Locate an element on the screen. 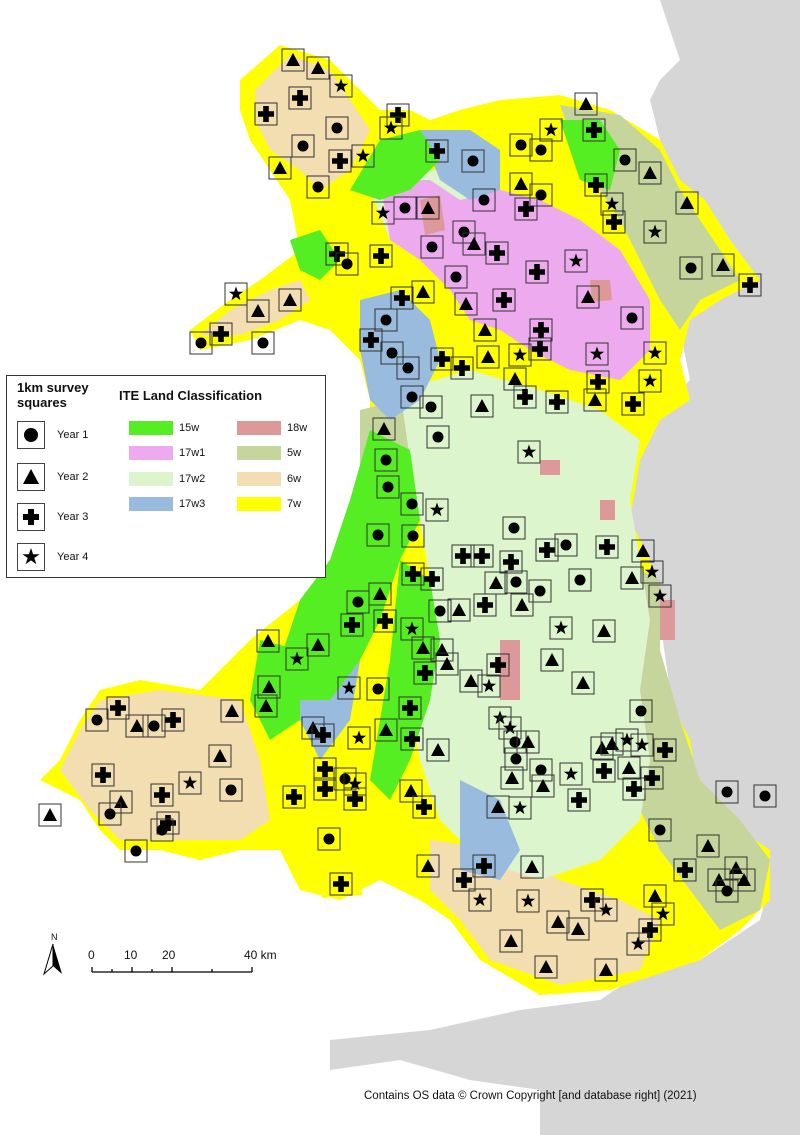  swatch-6w is located at coordinates (259, 479).